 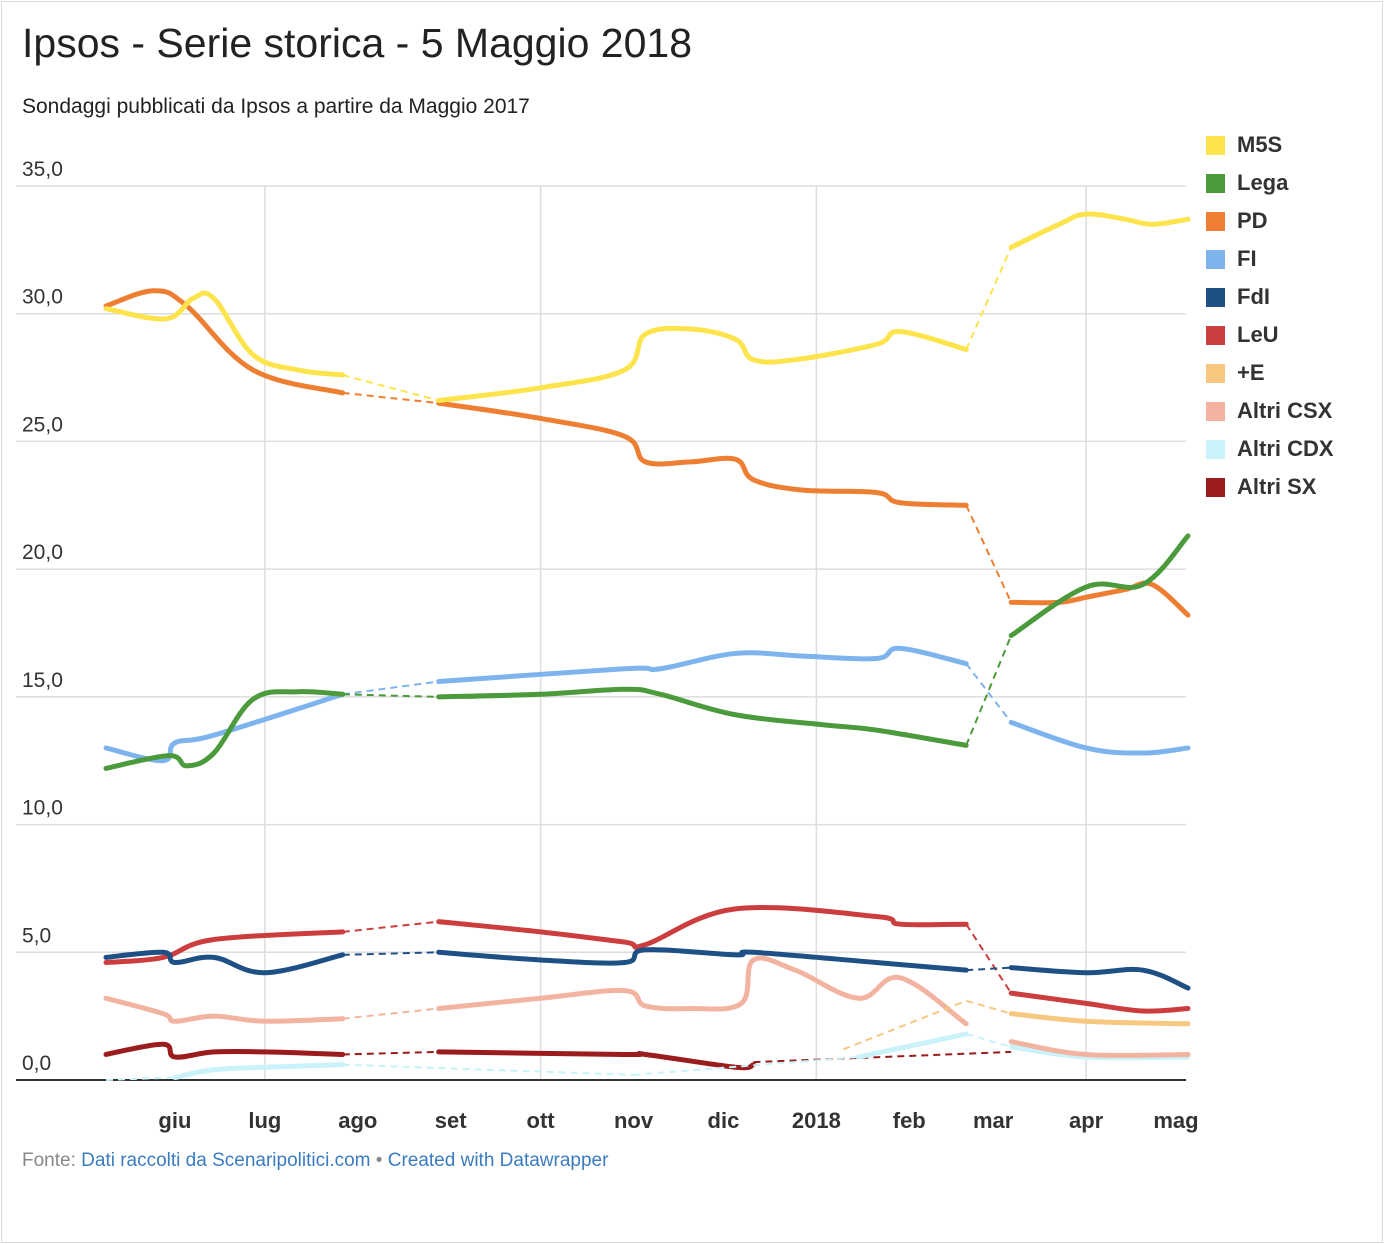 I want to click on series-fi, so click(x=647, y=704).